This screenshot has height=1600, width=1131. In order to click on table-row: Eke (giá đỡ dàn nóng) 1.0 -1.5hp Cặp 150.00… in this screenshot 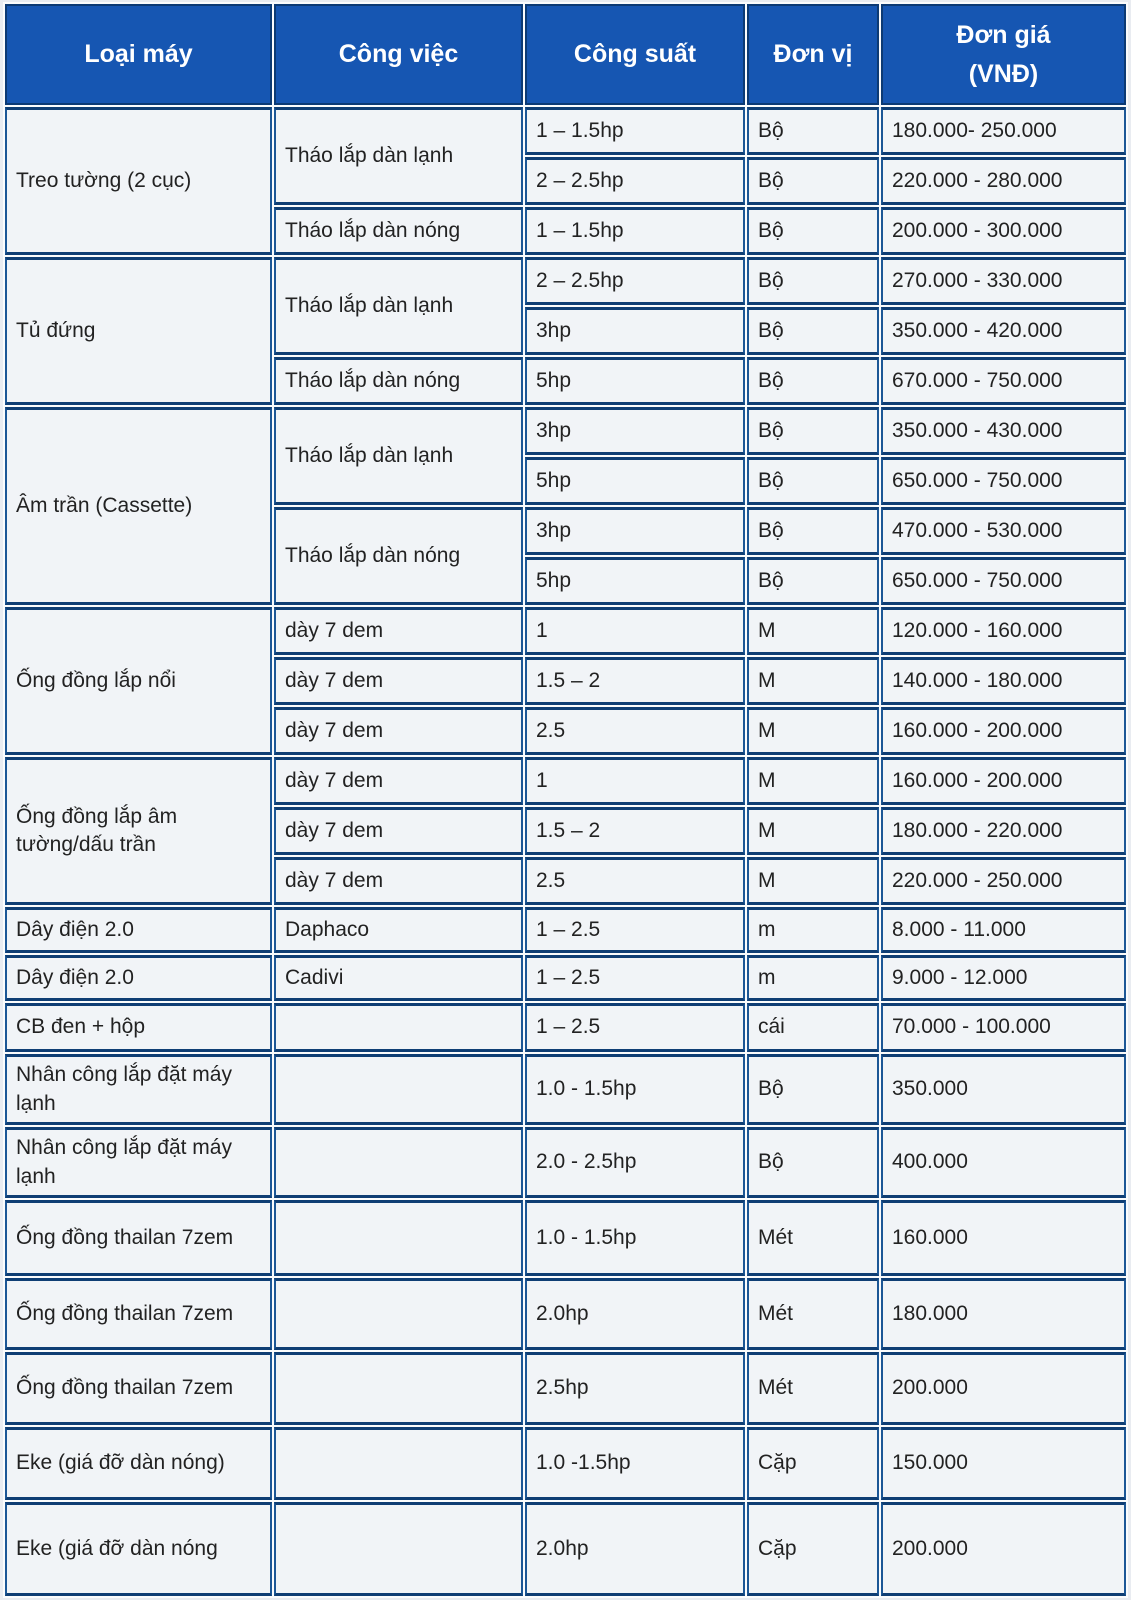, I will do `click(565, 1463)`.